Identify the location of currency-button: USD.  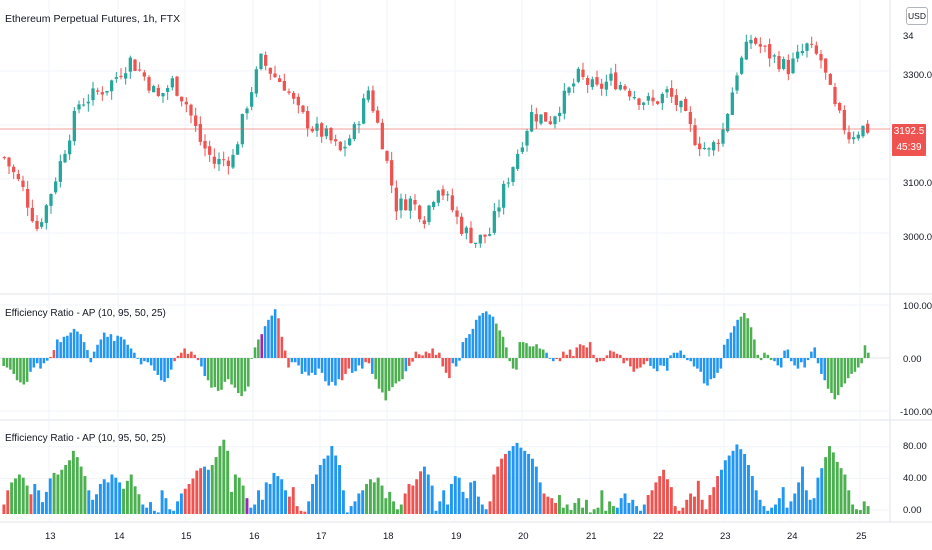
(917, 16).